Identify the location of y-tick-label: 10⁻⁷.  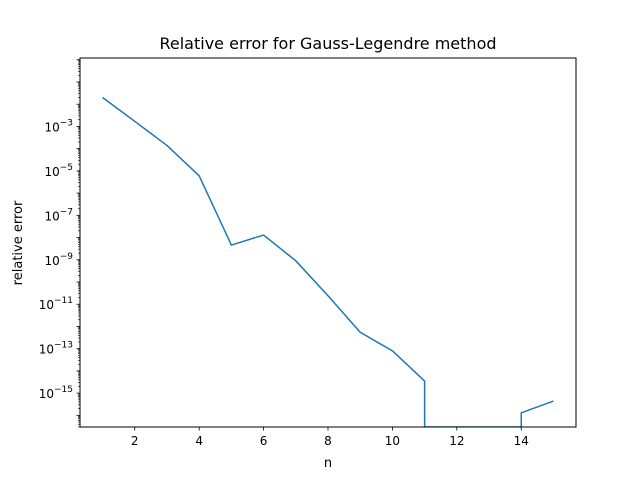
(58, 215).